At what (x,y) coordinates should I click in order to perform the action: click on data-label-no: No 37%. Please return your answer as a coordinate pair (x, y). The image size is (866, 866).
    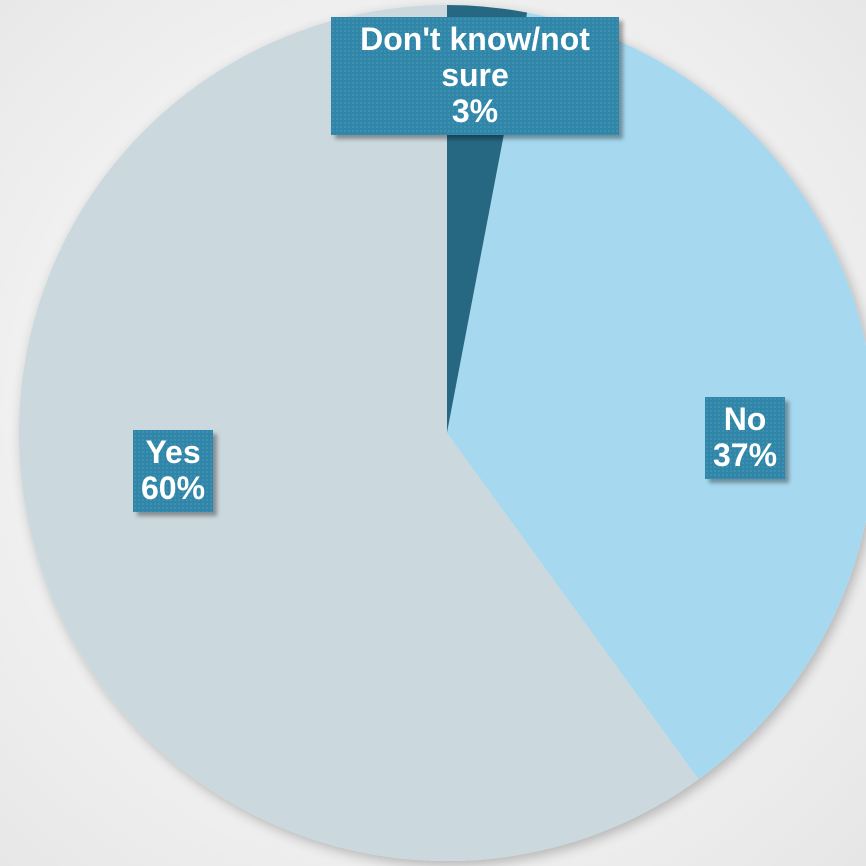
    Looking at the image, I should click on (745, 438).